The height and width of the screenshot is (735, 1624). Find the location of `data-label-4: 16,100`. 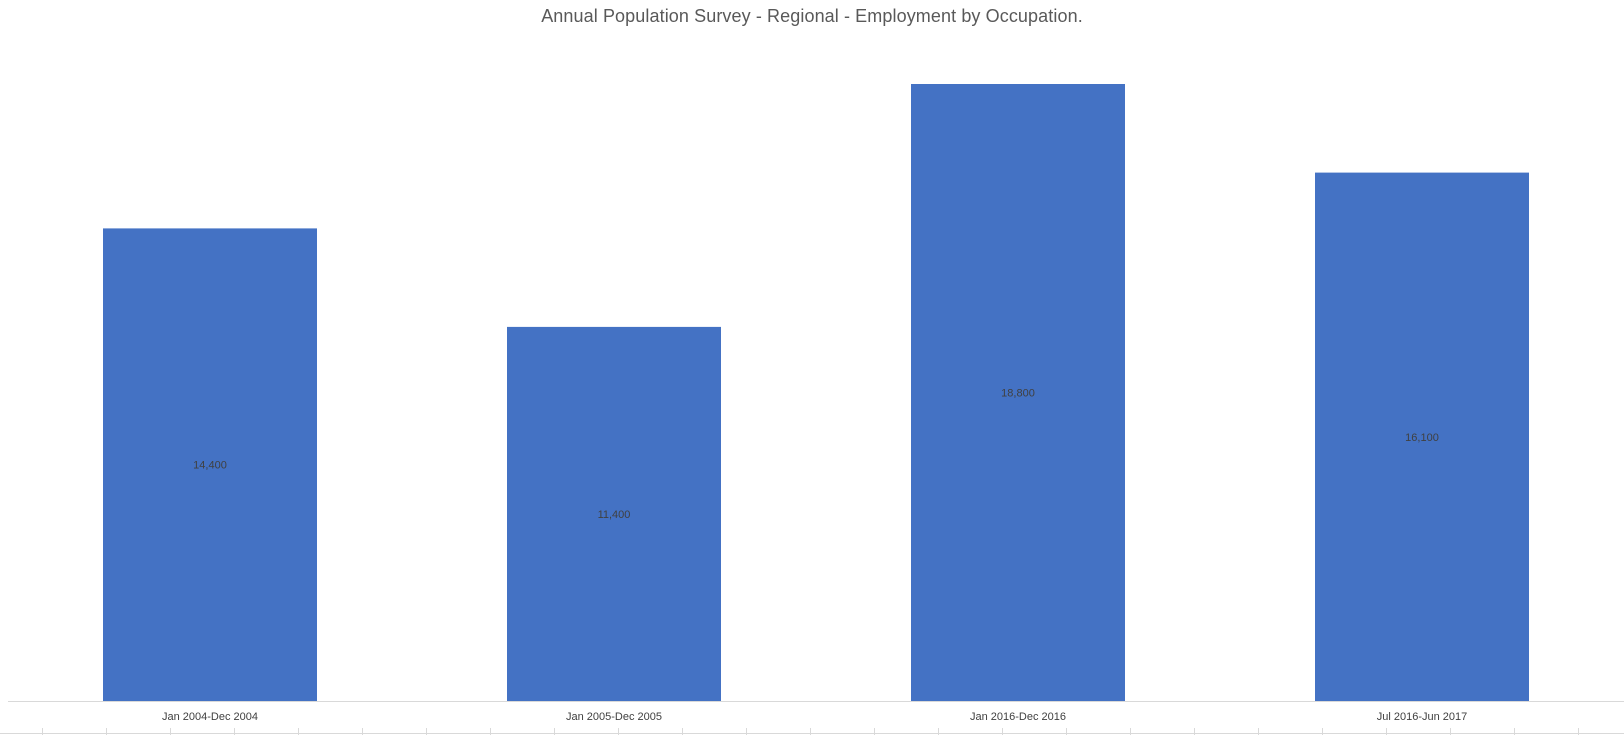

data-label-4: 16,100 is located at coordinates (1422, 438).